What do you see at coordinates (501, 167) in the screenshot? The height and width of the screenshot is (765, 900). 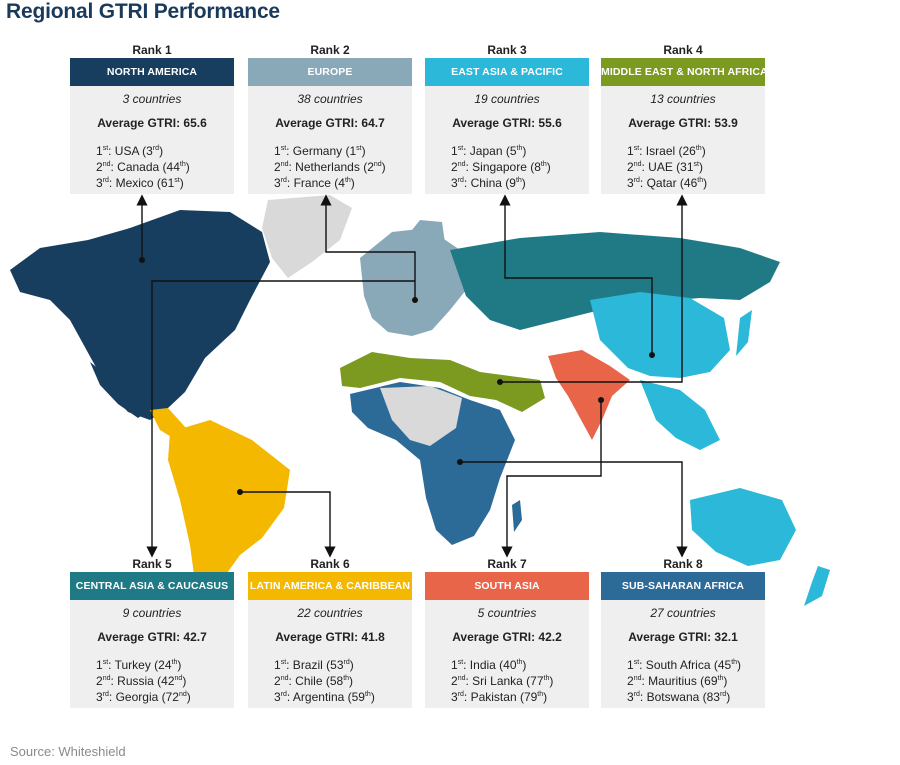 I see `top-country: 2nd: Singapore (8th)` at bounding box center [501, 167].